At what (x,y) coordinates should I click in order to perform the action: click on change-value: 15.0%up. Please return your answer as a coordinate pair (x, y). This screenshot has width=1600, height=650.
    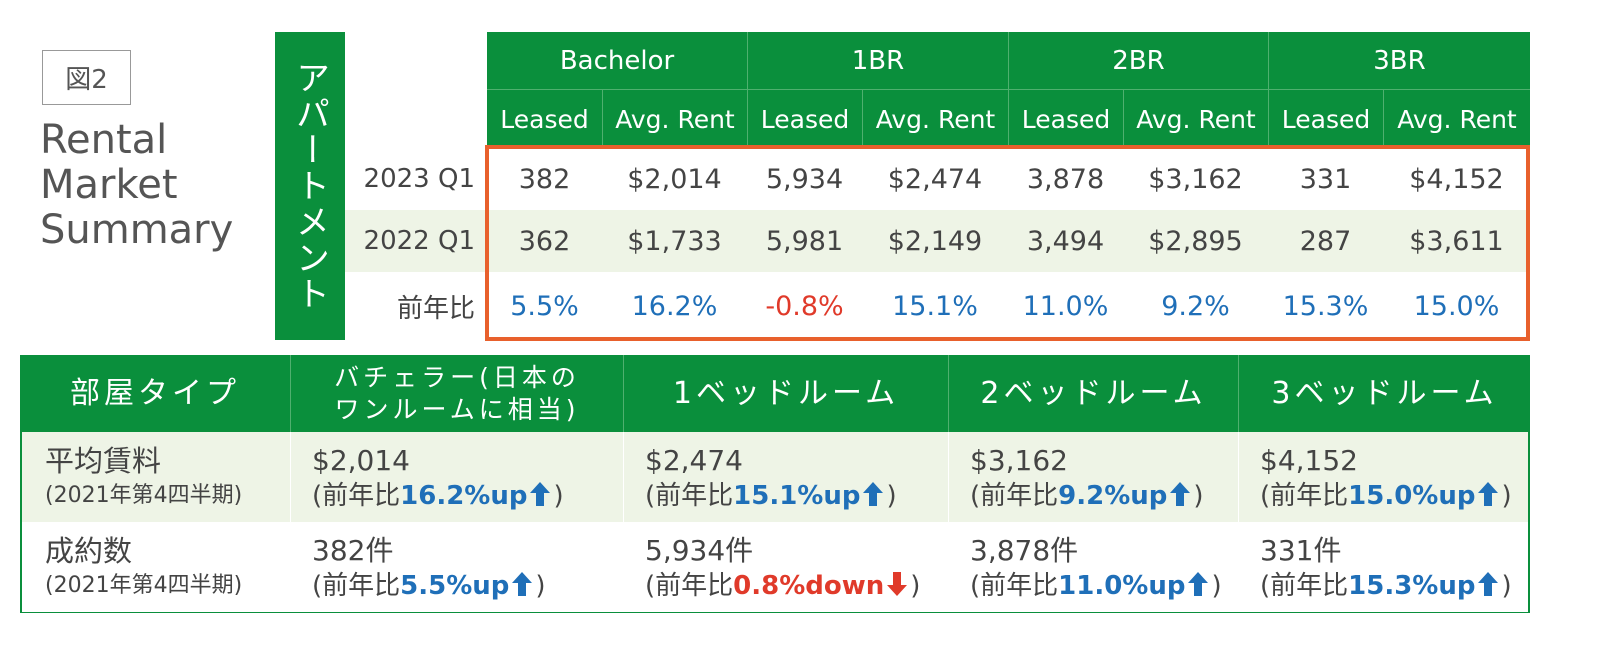
    Looking at the image, I should click on (1412, 496).